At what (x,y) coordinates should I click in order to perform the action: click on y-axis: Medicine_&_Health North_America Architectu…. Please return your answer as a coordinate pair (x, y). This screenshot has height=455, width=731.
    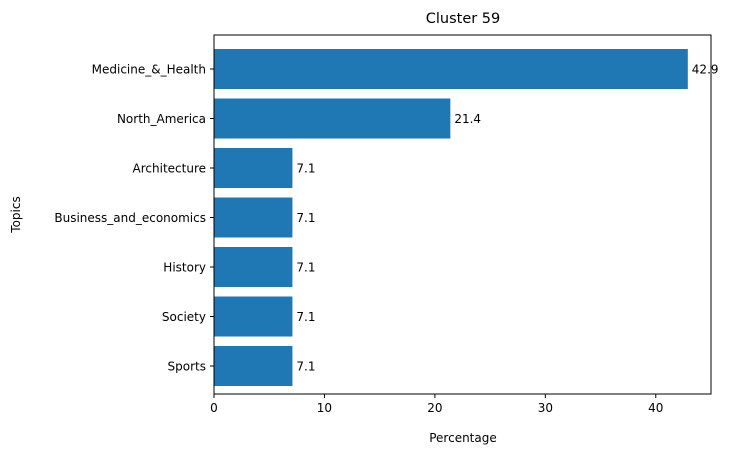
    Looking at the image, I should click on (134, 218).